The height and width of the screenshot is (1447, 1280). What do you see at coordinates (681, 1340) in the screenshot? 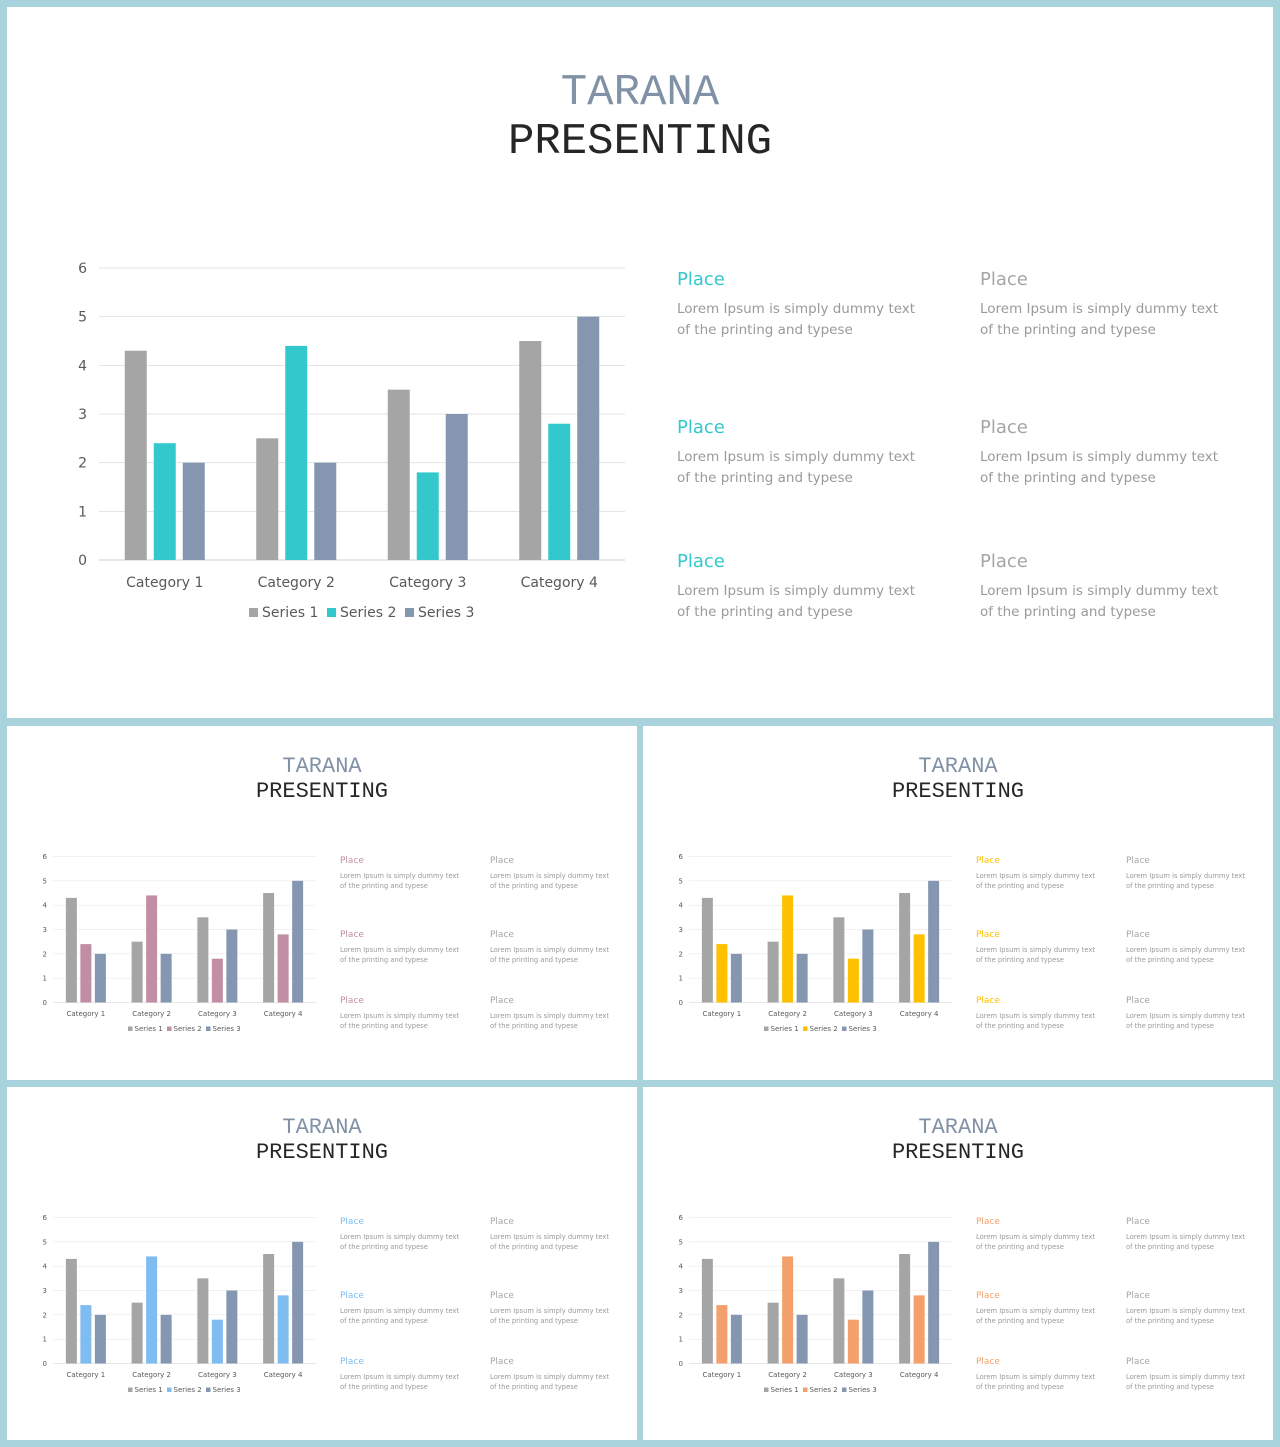
I see `y-tick-label: 1` at bounding box center [681, 1340].